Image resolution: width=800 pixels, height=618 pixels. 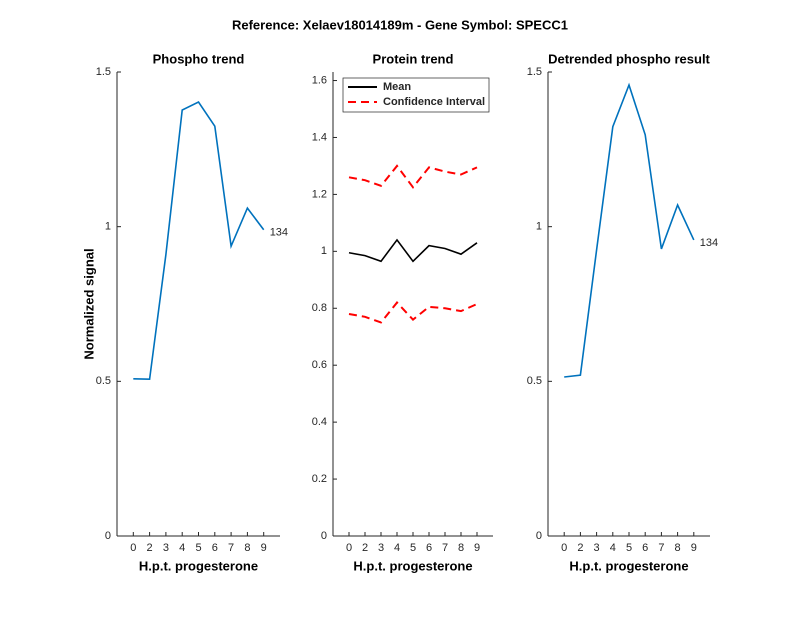 I want to click on legend-label: Mean, so click(x=397, y=87).